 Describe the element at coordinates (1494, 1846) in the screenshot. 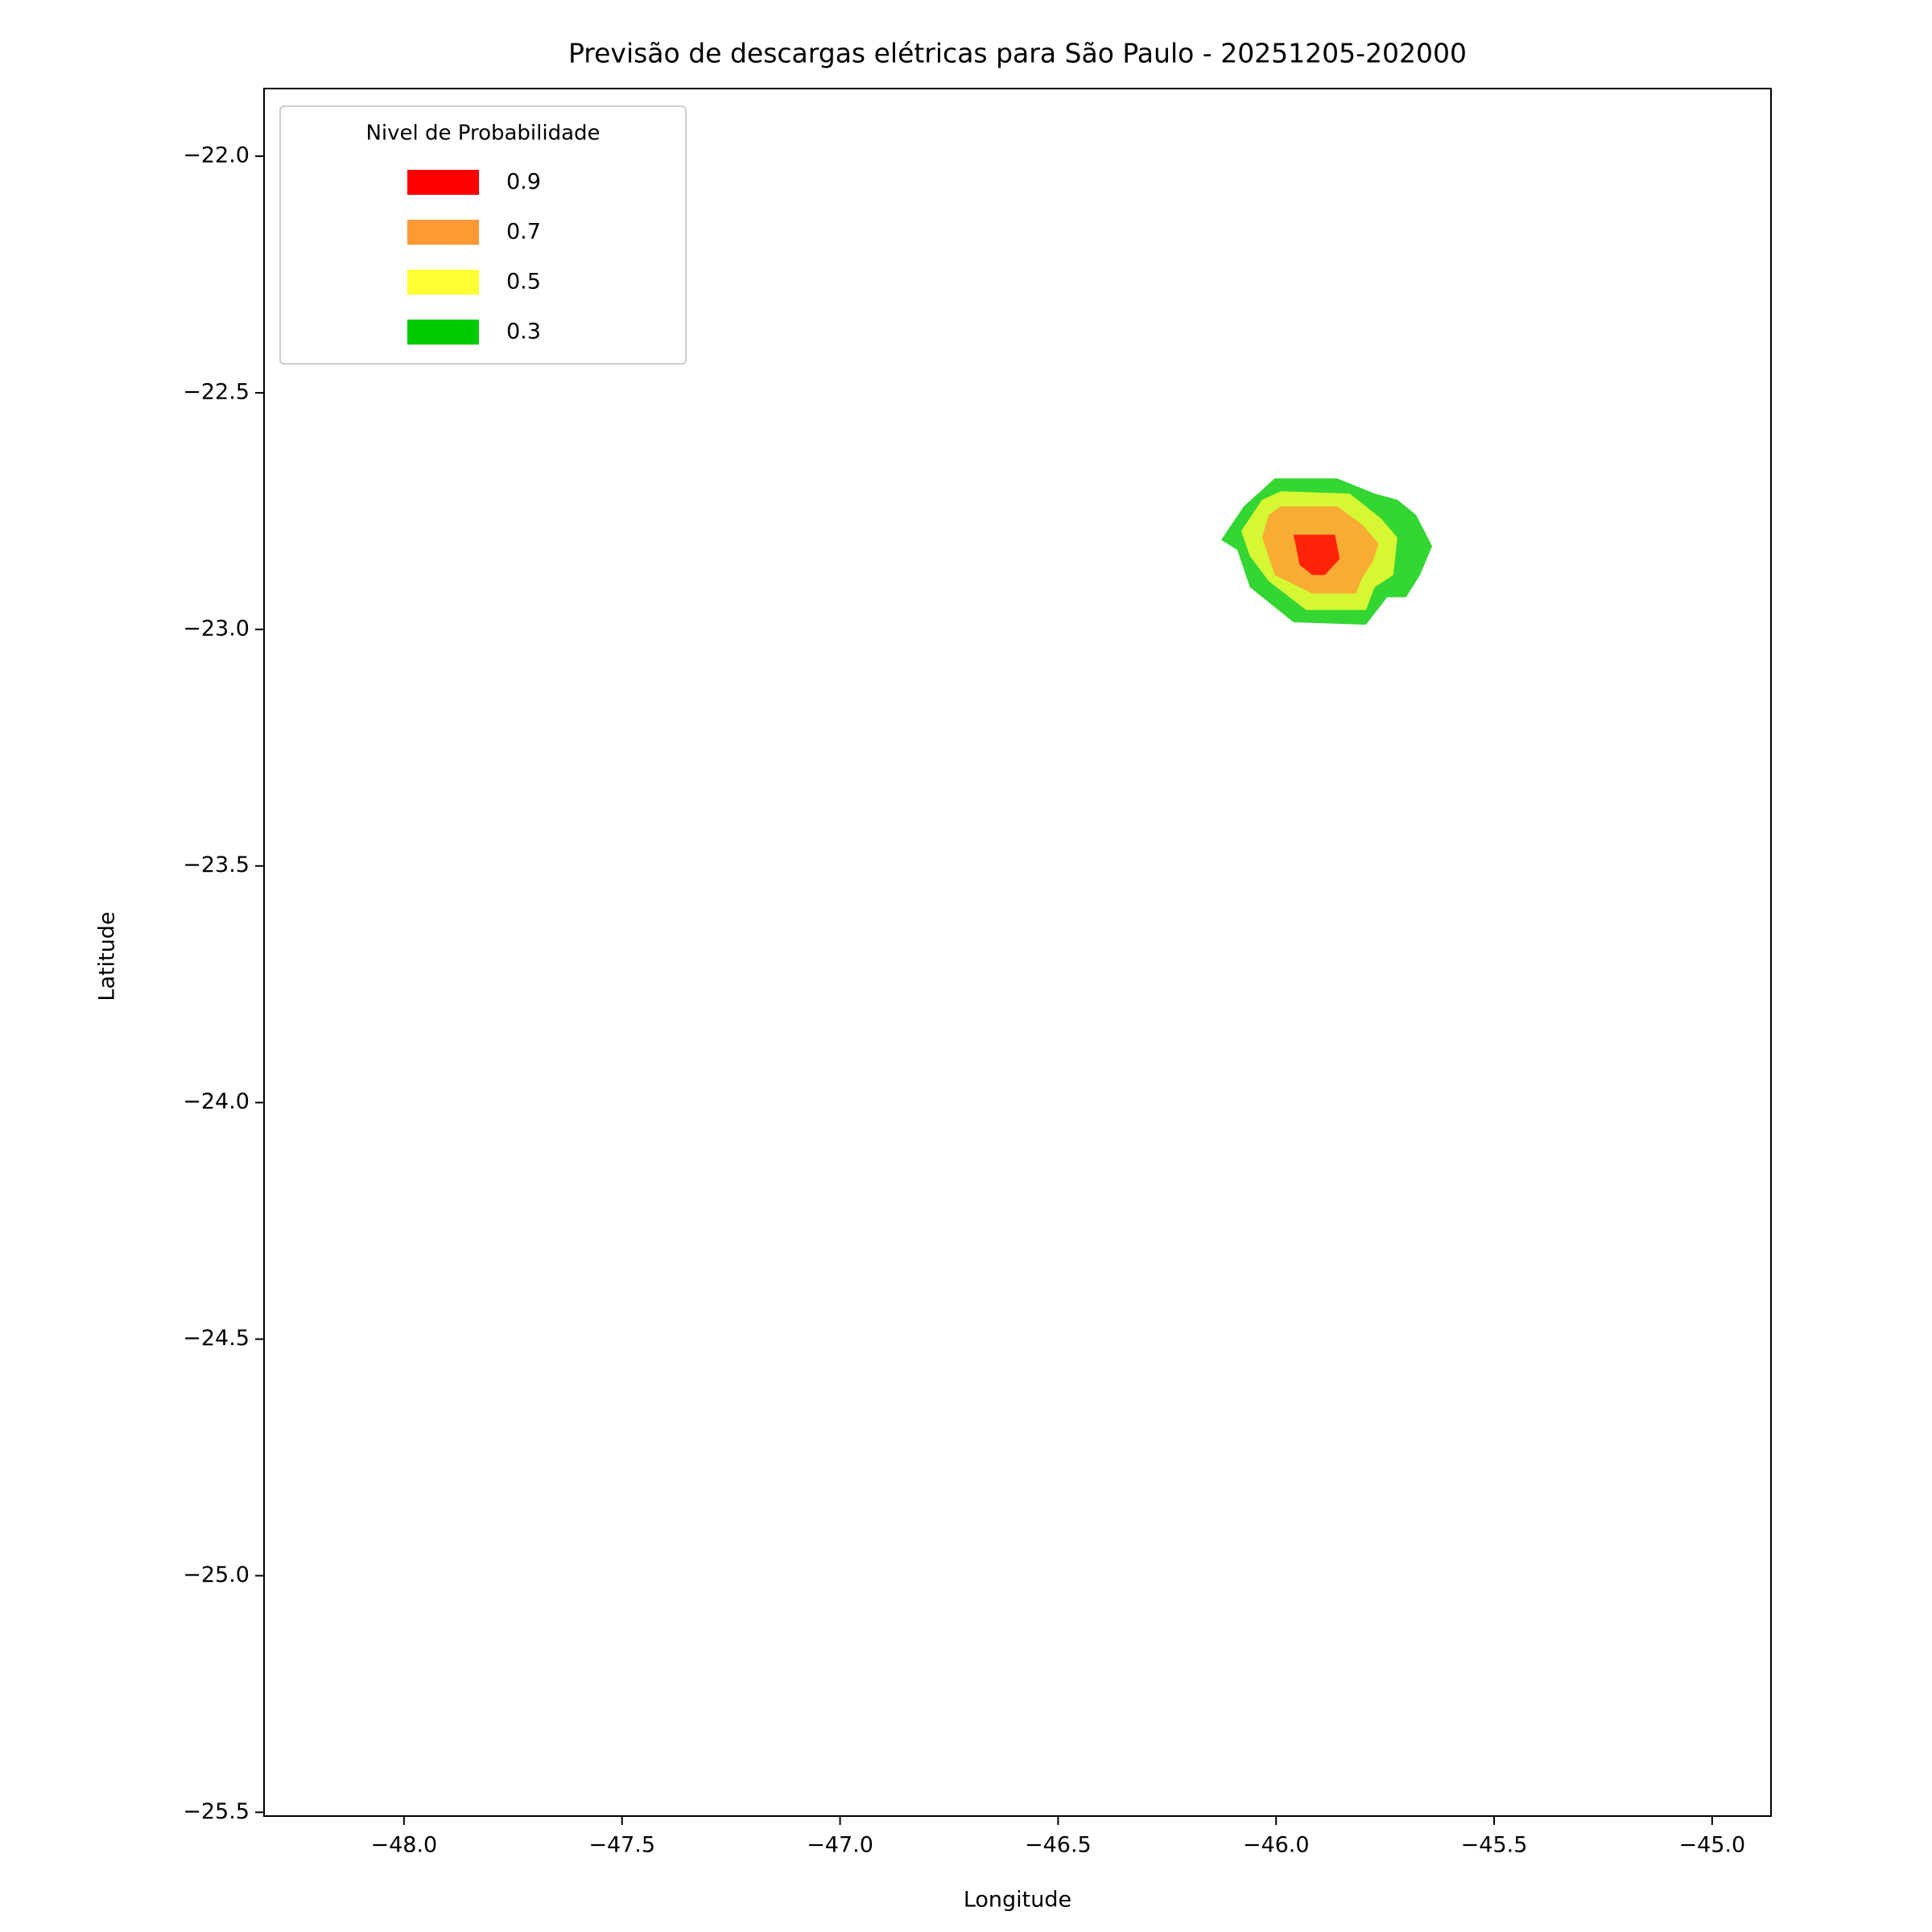

I see `x-tick-label: −45.5` at that location.